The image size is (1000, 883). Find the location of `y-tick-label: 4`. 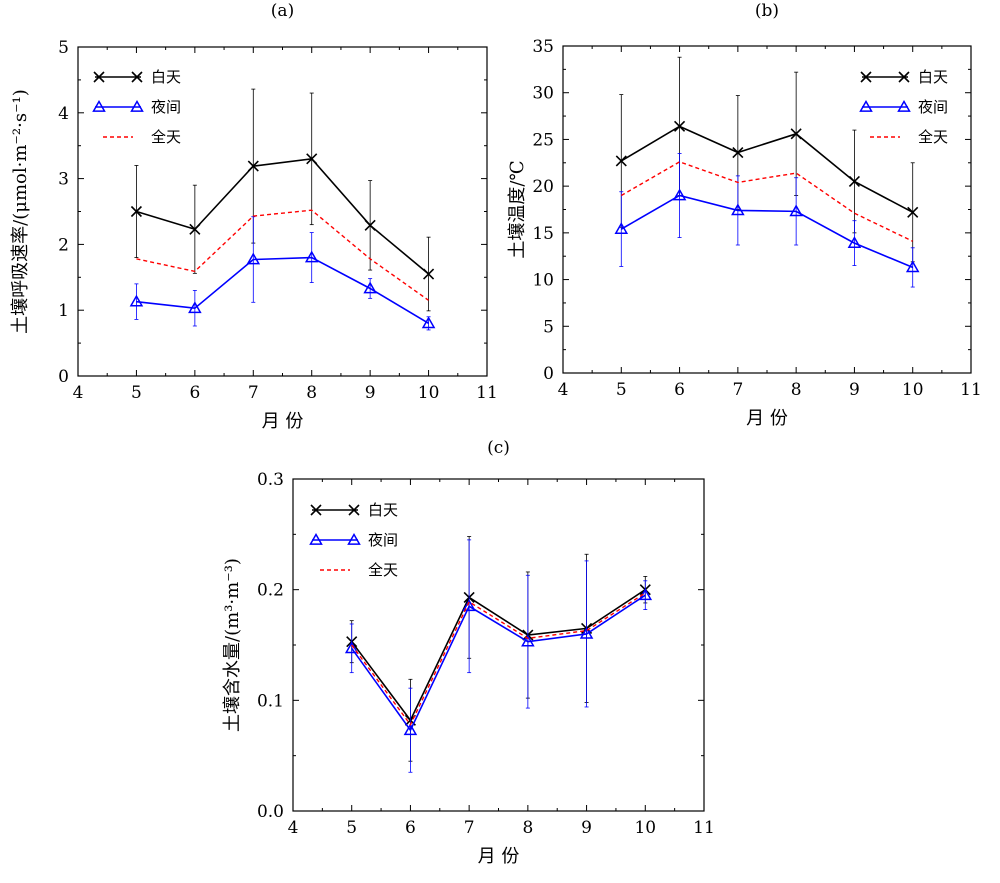

y-tick-label: 4 is located at coordinates (63, 114).